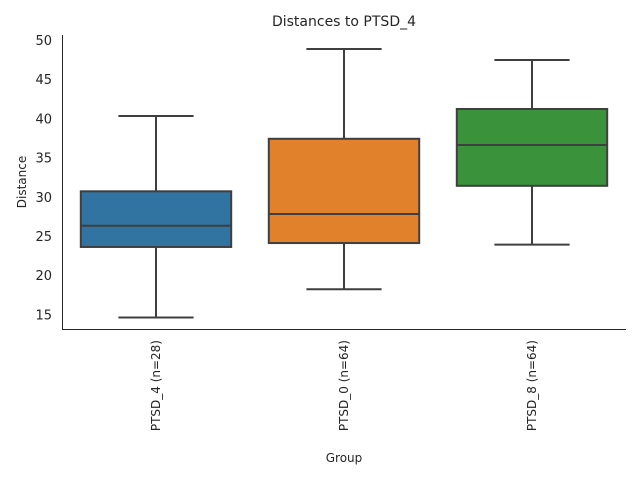 This screenshot has width=640, height=480. What do you see at coordinates (43, 80) in the screenshot?
I see `y-tick-label: 45` at bounding box center [43, 80].